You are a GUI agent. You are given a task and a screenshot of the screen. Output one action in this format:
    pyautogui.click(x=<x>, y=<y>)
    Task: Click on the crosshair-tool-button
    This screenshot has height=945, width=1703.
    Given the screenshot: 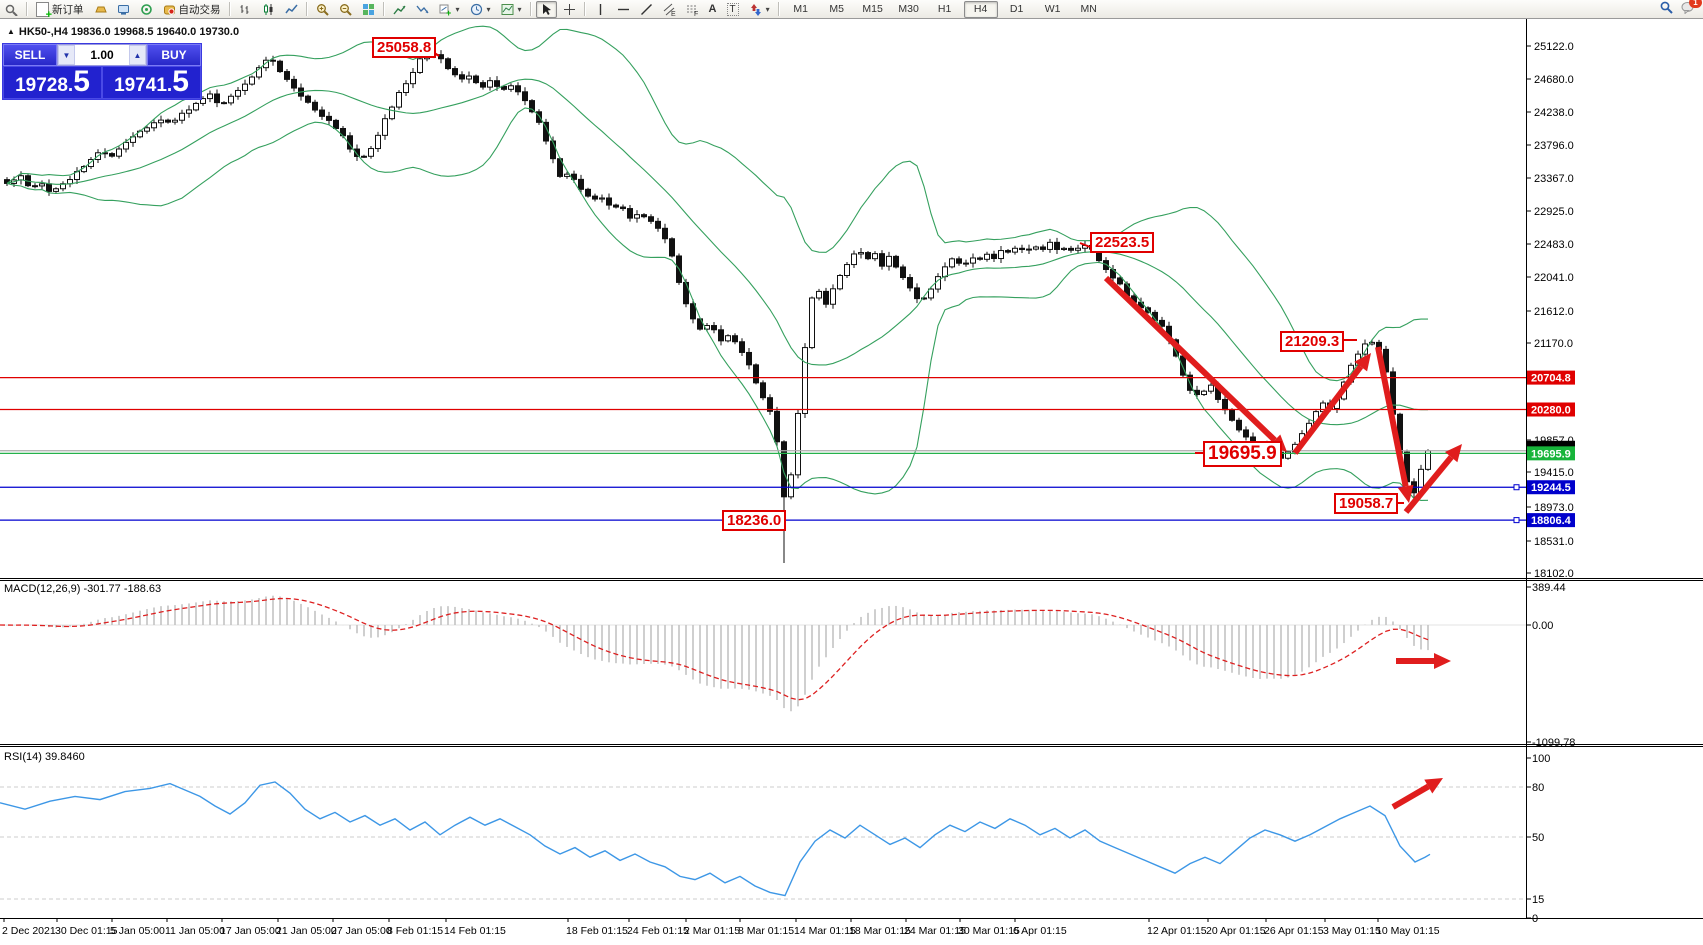 What is the action you would take?
    pyautogui.click(x=569, y=9)
    